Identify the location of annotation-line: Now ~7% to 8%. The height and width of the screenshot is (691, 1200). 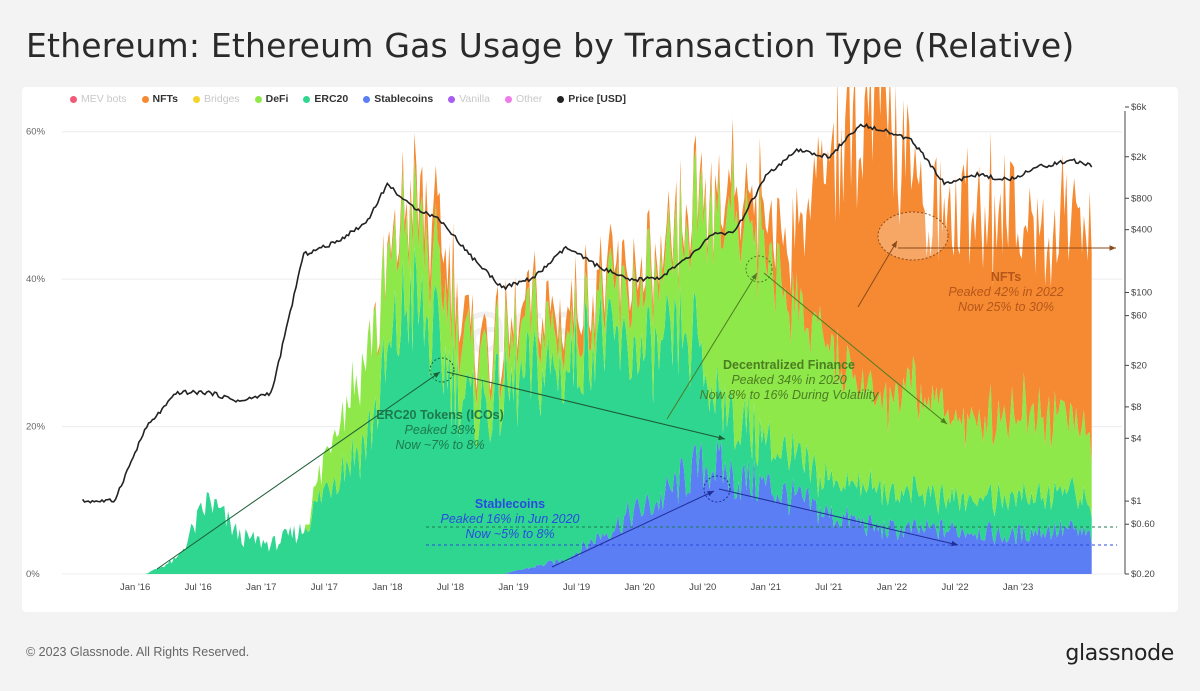
(439, 445).